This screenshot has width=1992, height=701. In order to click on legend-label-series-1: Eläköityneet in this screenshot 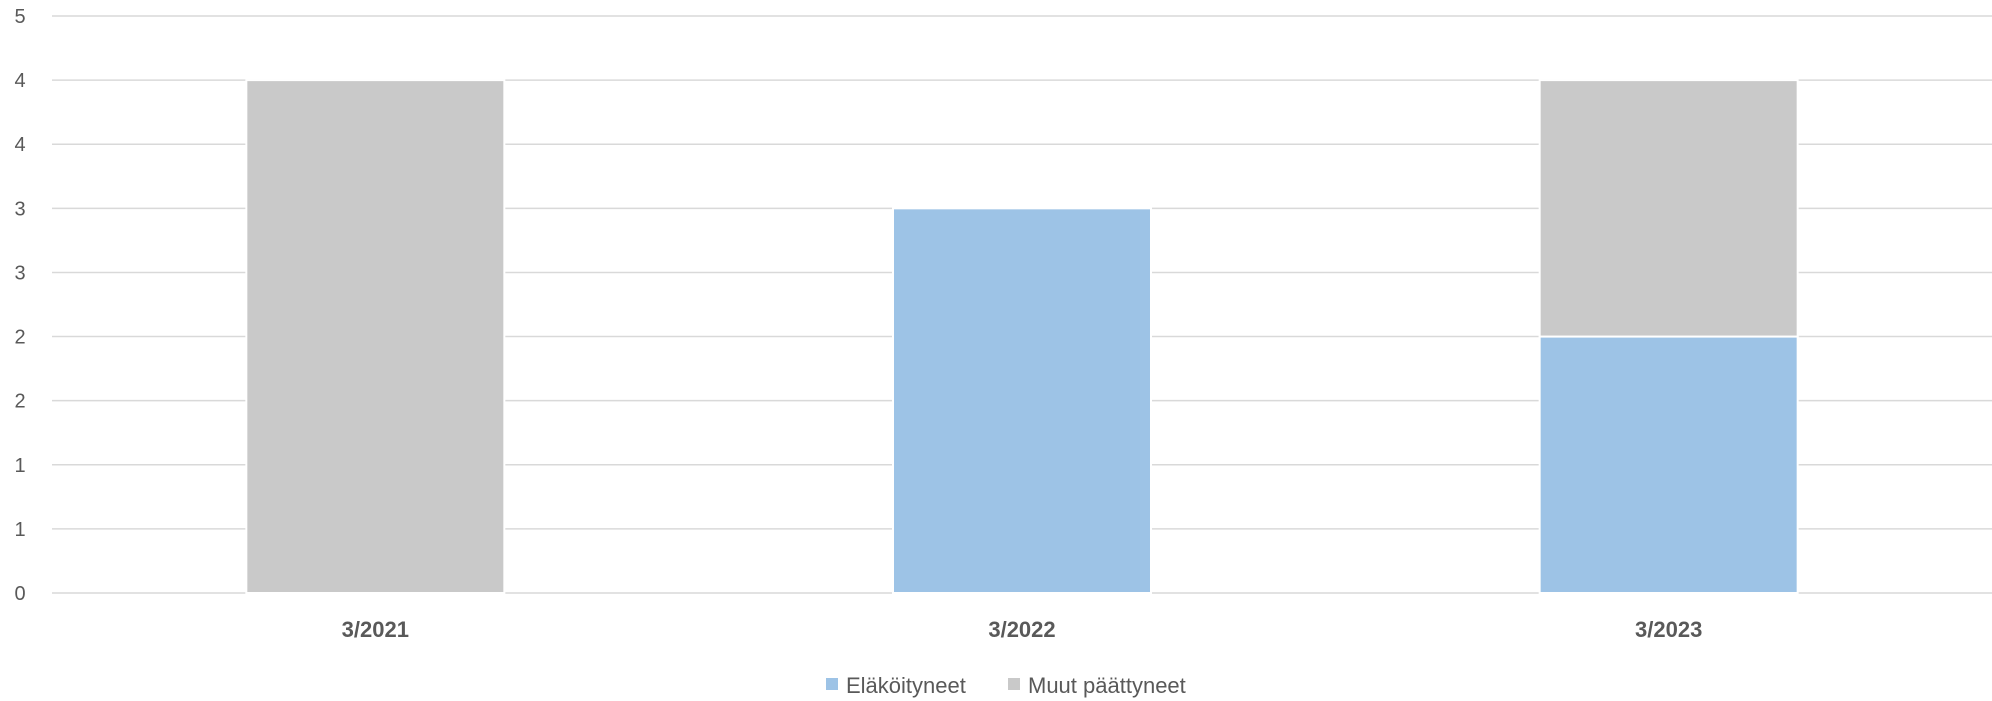, I will do `click(906, 685)`.